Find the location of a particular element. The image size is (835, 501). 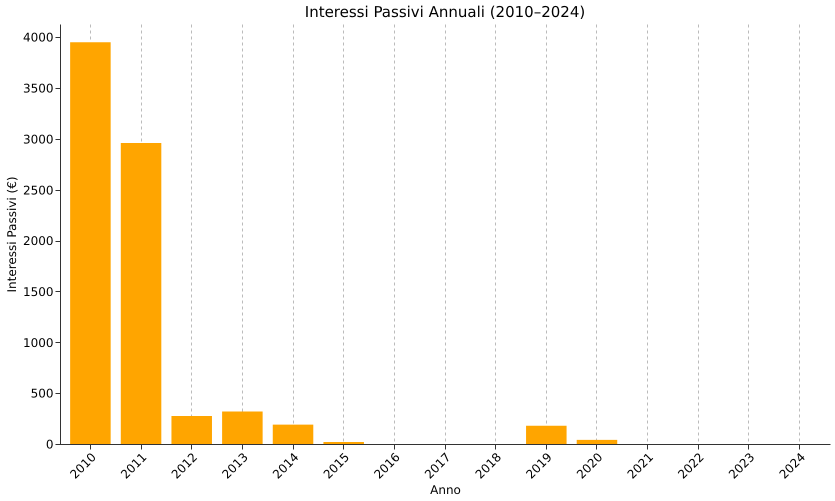

y-tick-label: 0 is located at coordinates (50, 445).